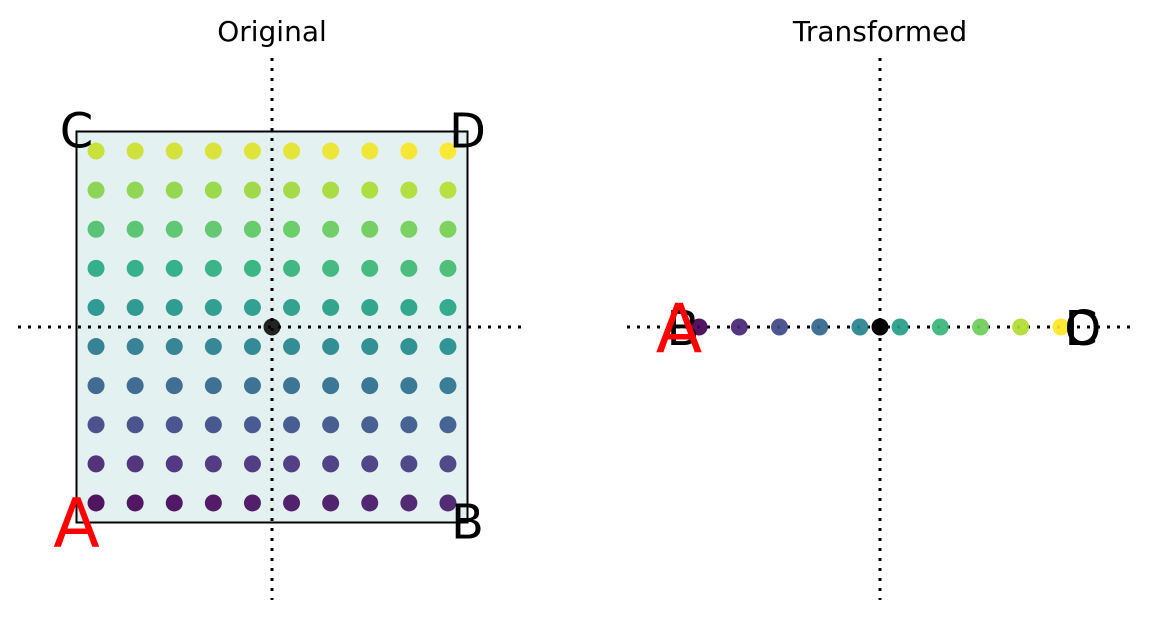 The width and height of the screenshot is (1151, 617). Describe the element at coordinates (76, 524) in the screenshot. I see `original-corner-a-label: A` at that location.